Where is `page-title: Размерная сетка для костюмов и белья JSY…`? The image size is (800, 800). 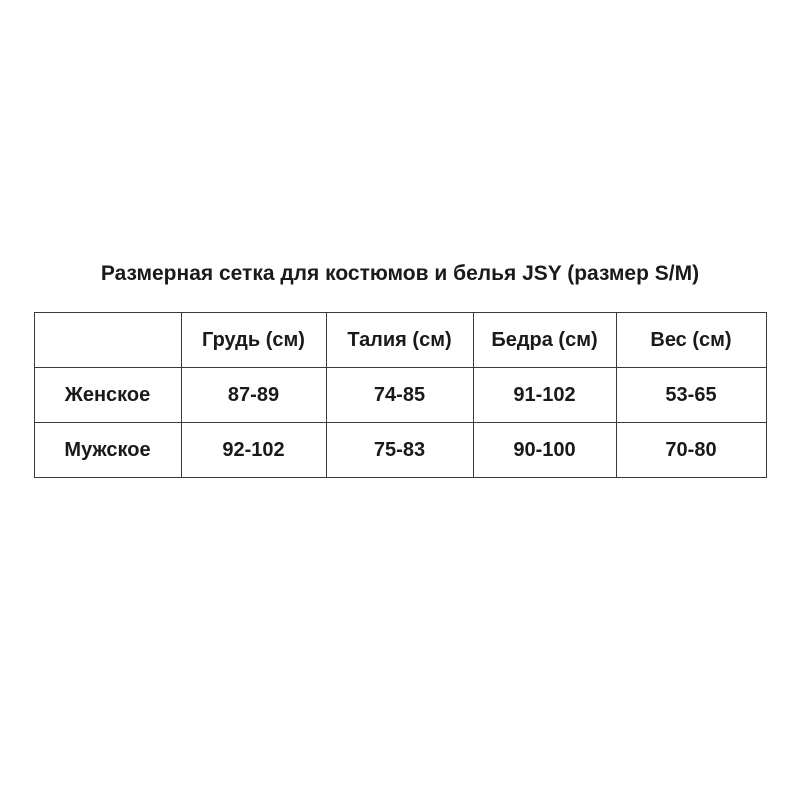
page-title: Размерная сетка для костюмов и белья JSY… is located at coordinates (400, 273).